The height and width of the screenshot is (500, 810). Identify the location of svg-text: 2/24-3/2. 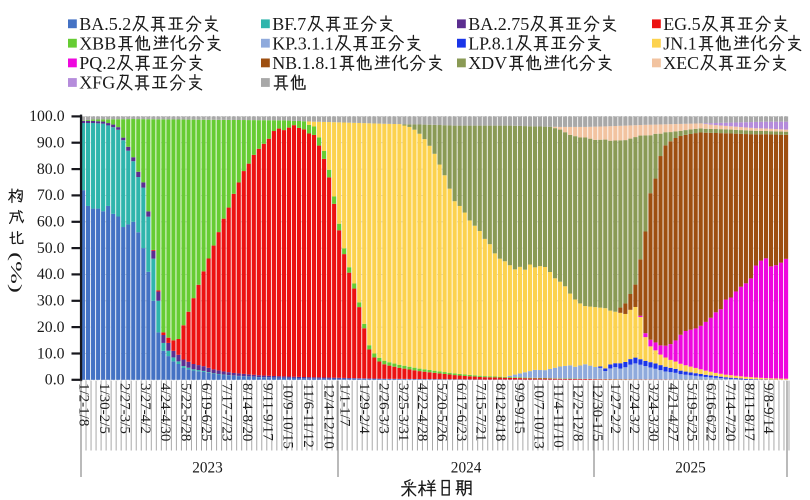
(634, 408).